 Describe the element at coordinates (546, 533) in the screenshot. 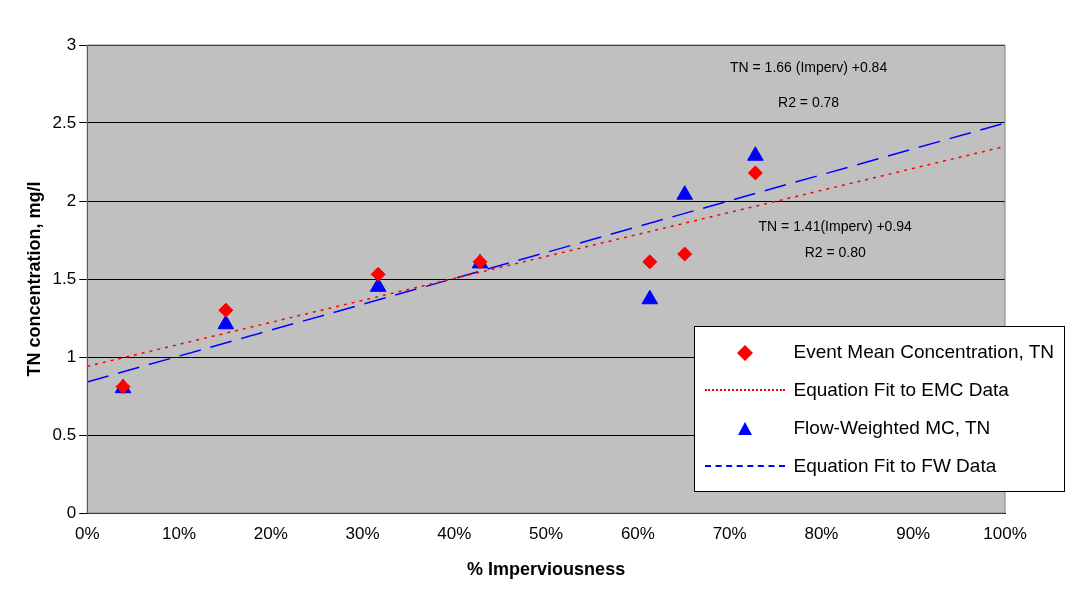

I see `x-tick-label: 50%` at that location.